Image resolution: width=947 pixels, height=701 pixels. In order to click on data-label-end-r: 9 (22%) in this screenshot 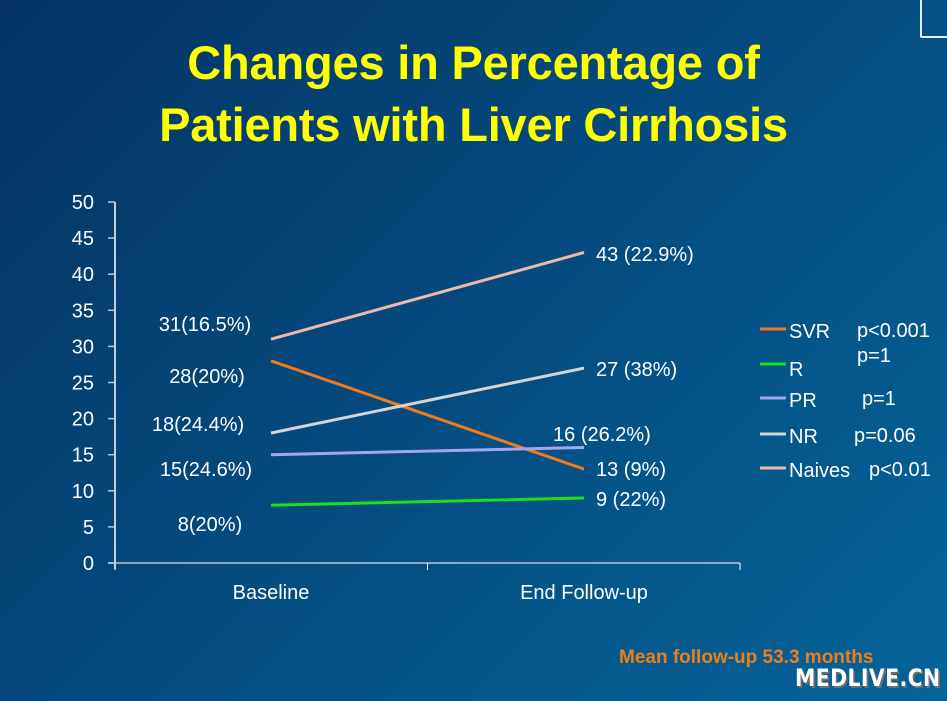, I will do `click(631, 500)`.